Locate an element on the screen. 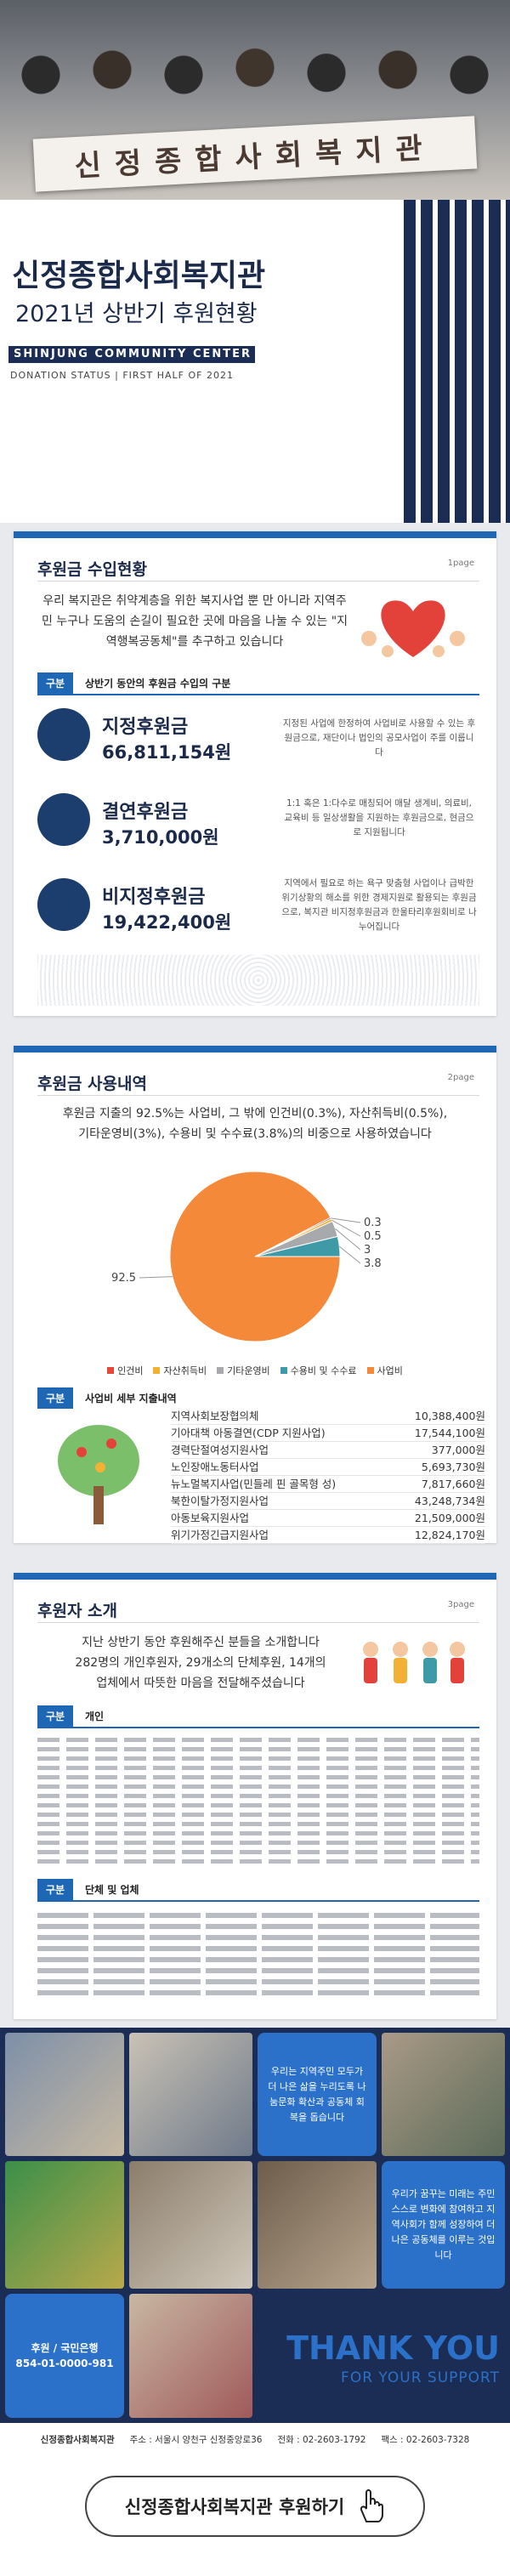  table-row: 아동보육지원사업 21,509,000원 is located at coordinates (328, 1519).